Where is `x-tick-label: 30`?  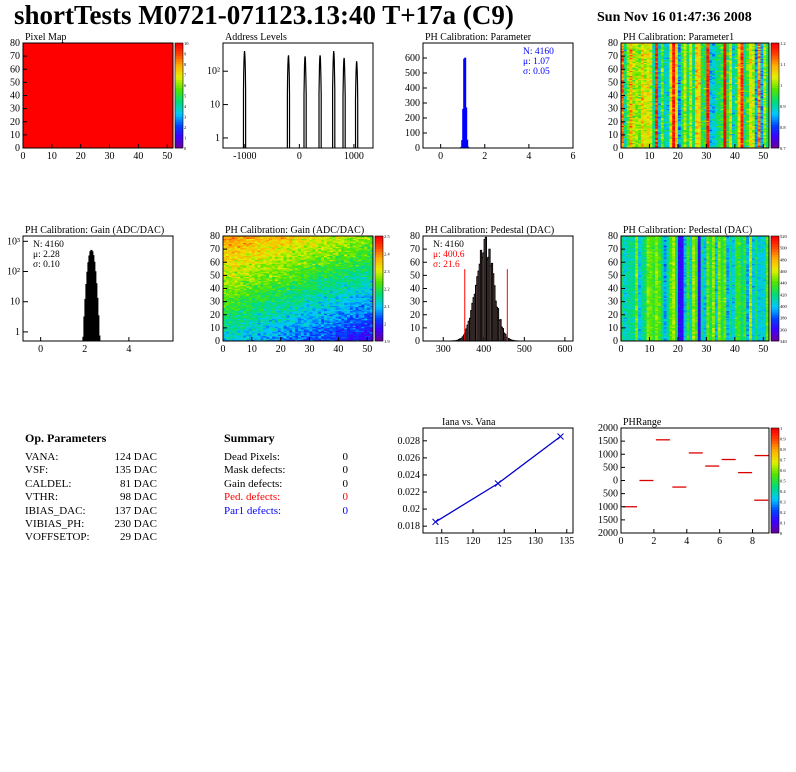 x-tick-label: 30 is located at coordinates (706, 156).